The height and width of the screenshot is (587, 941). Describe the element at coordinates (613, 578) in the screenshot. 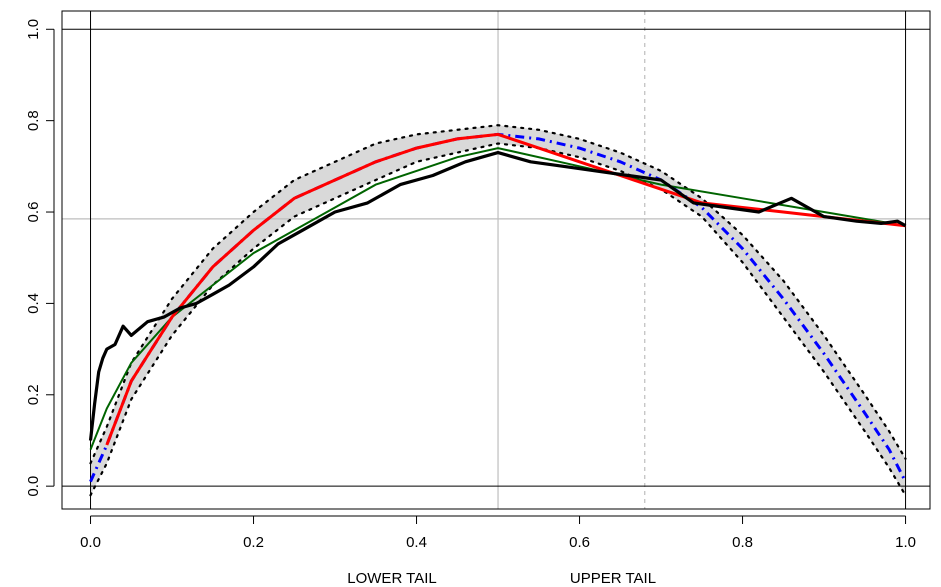

I see `upper-tail-label: UPPER TAIL` at that location.